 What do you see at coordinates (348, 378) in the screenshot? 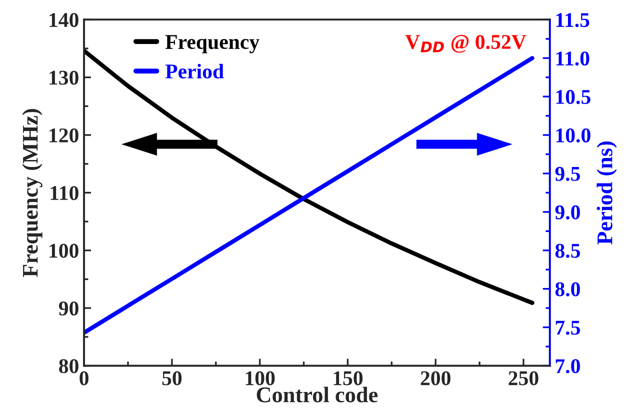
I see `x-tick-label: 150` at bounding box center [348, 378].